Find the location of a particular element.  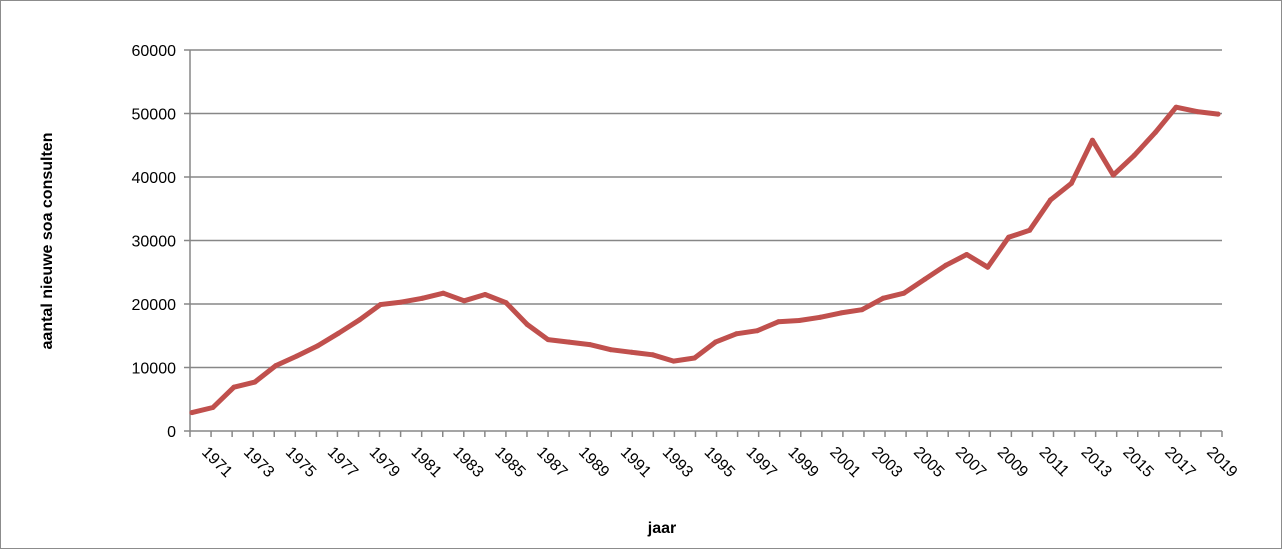

y-tick-labels: 0 10000 20000 30000 40000 50000 60000 is located at coordinates (154, 242).